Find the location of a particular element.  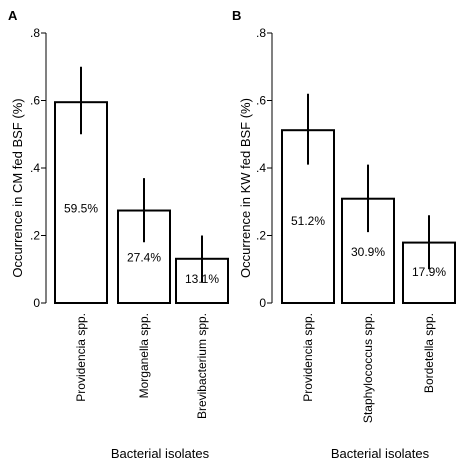

panel-a-category-label: Morganella spp. is located at coordinates (144, 355).